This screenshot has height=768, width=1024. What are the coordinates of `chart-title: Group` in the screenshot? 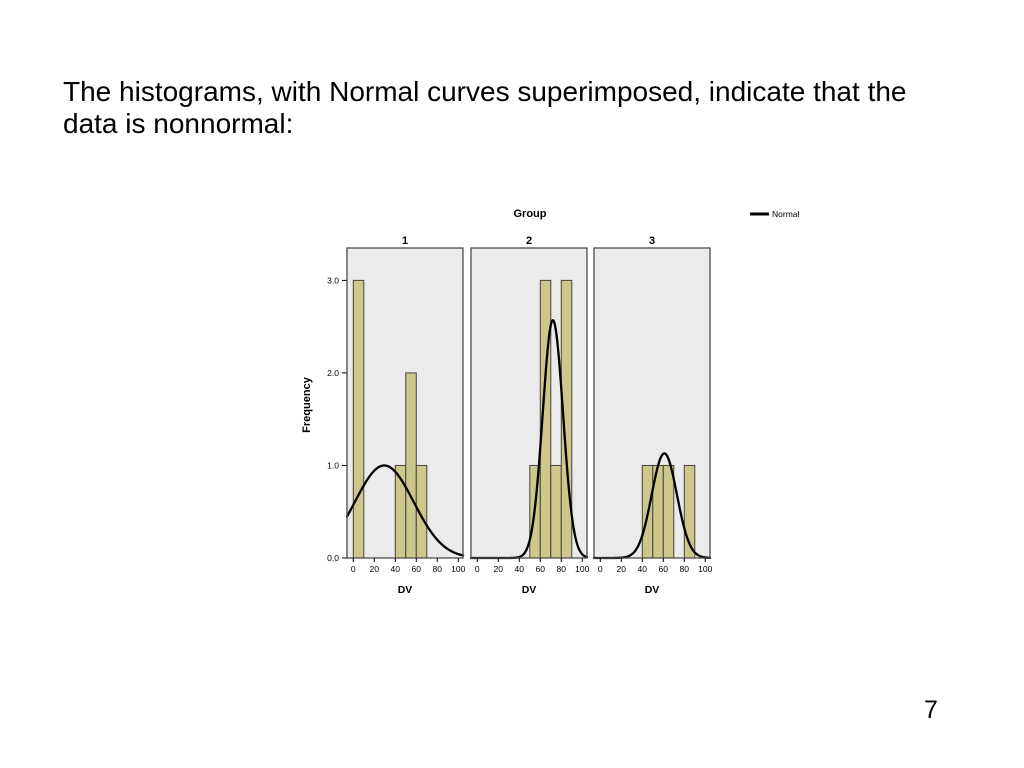 It's located at (530, 214).